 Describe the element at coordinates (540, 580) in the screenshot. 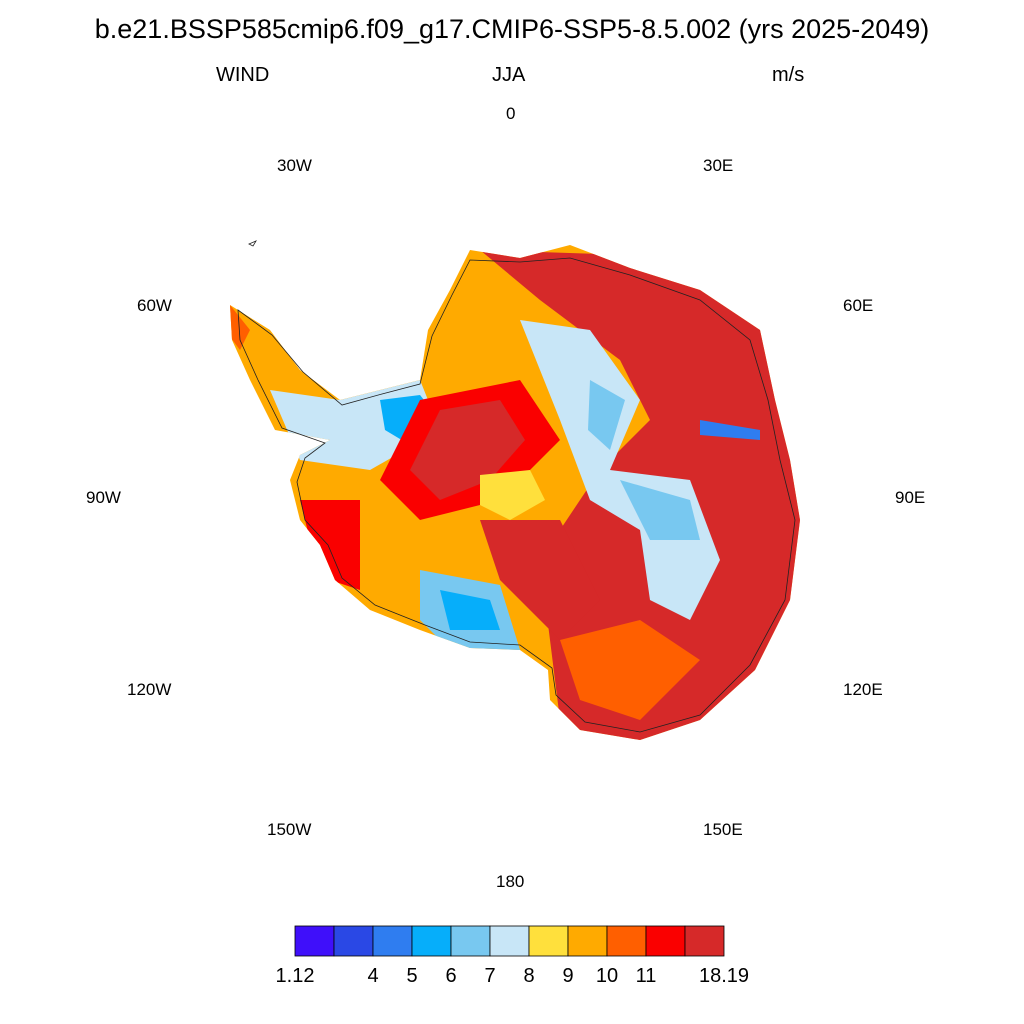

I see `wind-region-south-max` at that location.